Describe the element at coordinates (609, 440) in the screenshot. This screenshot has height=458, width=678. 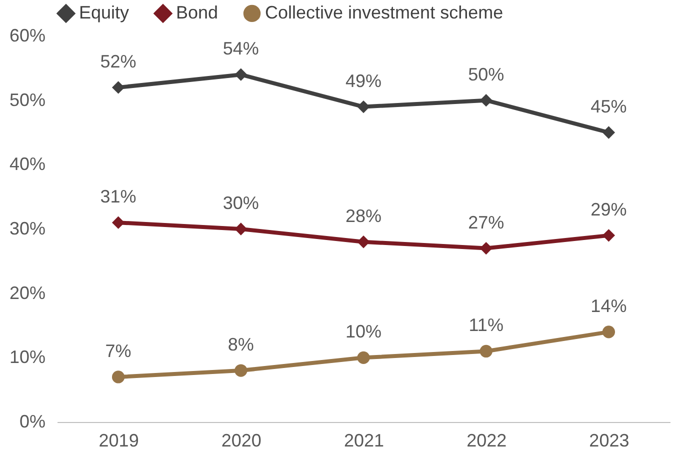
I see `x-tick-label: 2023` at that location.